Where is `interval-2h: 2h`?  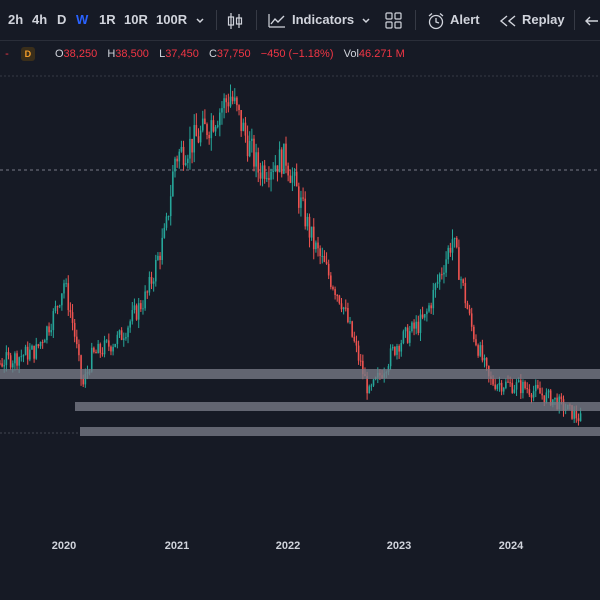 interval-2h: 2h is located at coordinates (16, 19).